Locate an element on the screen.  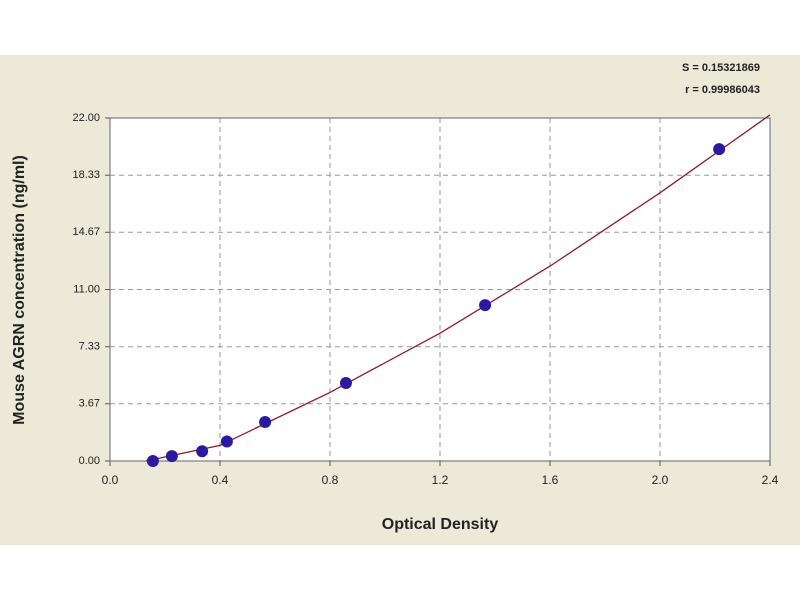
y-tick-label: 18.33 is located at coordinates (86, 175).